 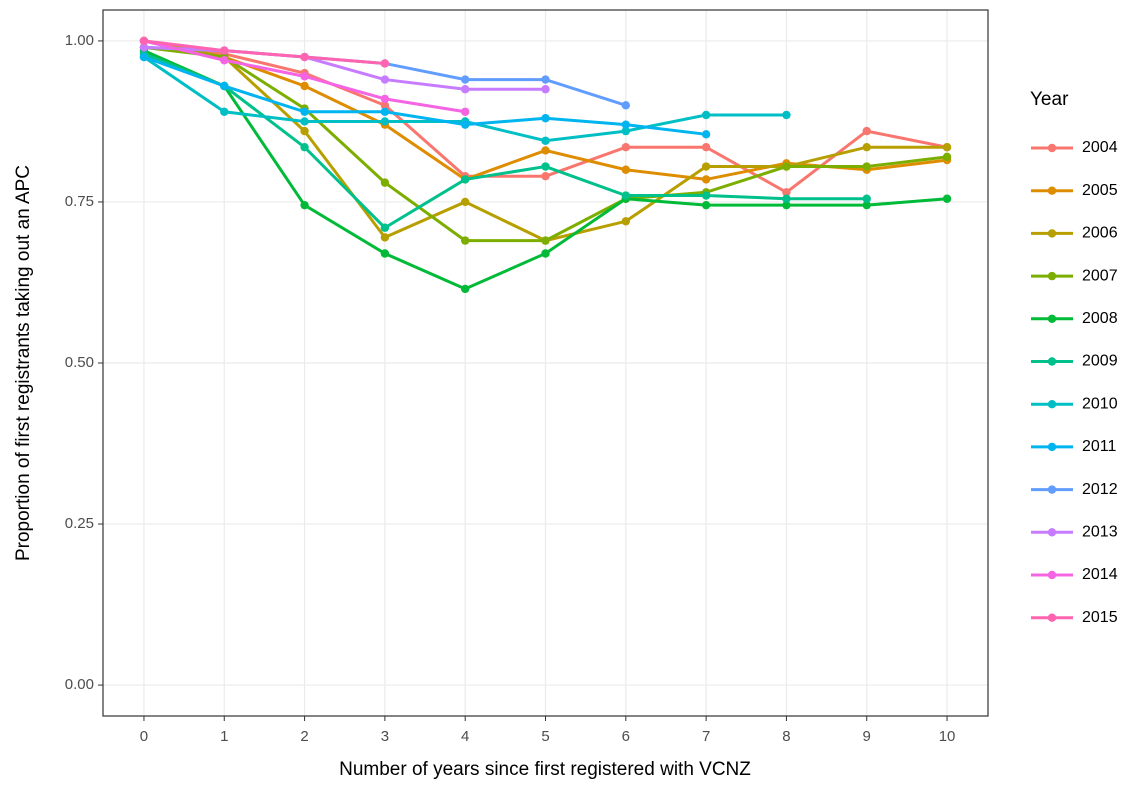 I want to click on x-tick-label: 8, so click(x=786, y=736).